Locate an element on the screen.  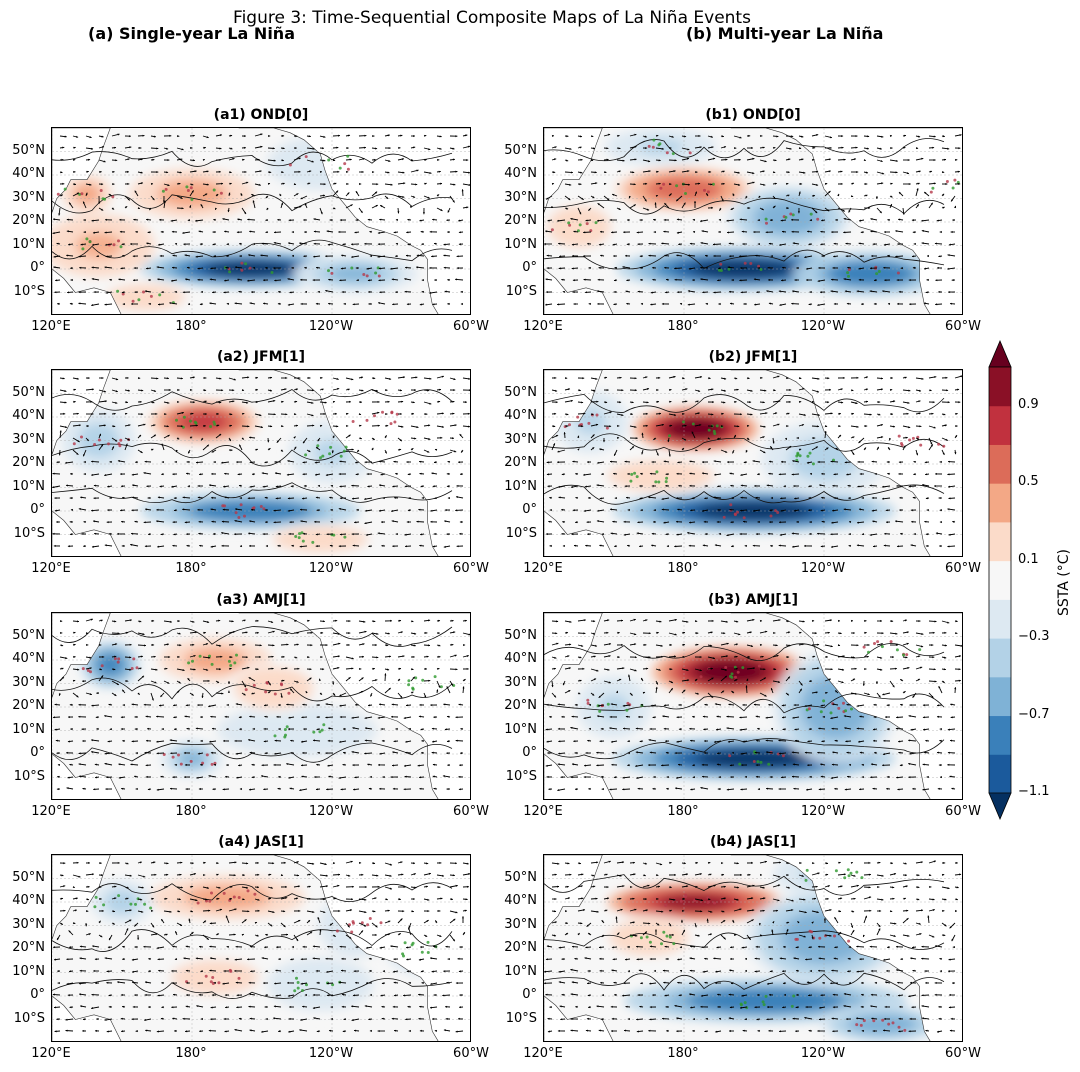
x-tick-label: 120°E is located at coordinates (51, 568).